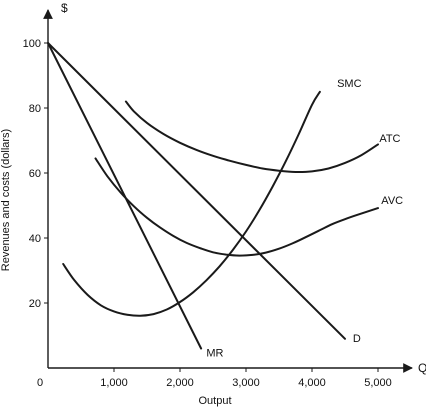 This screenshot has width=426, height=408. What do you see at coordinates (214, 354) in the screenshot?
I see `curve-label-mr: MR` at bounding box center [214, 354].